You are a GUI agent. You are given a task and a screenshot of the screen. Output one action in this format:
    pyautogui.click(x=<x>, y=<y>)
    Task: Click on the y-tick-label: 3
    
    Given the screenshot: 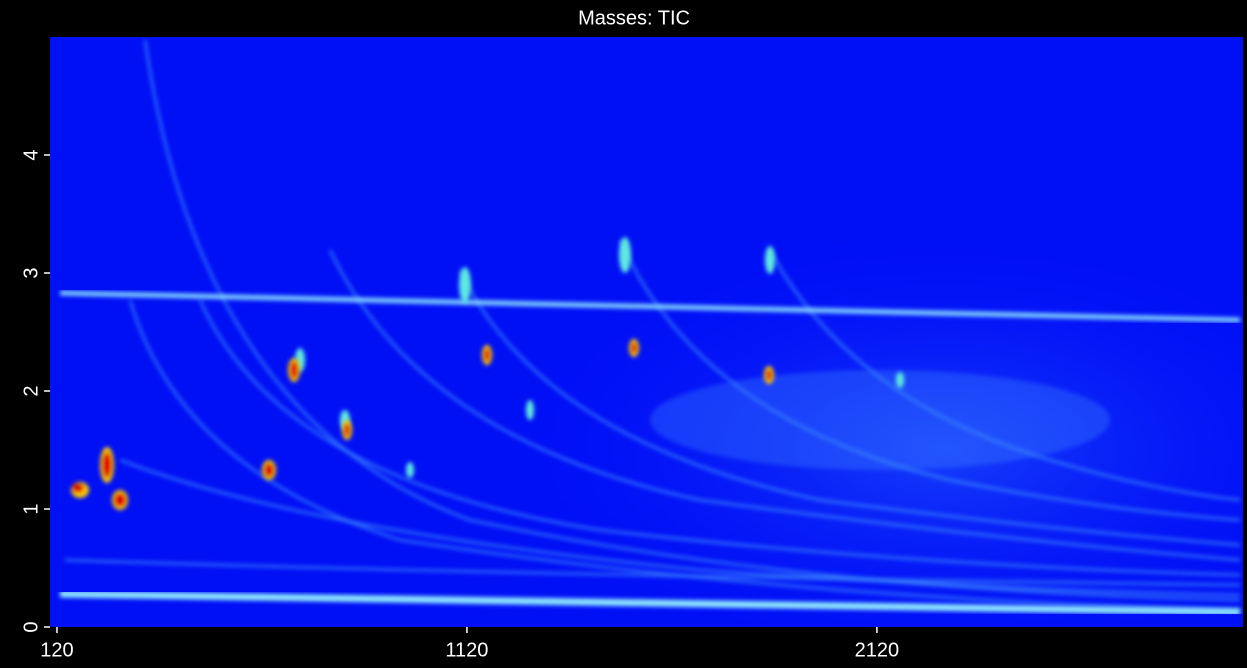 What is the action you would take?
    pyautogui.click(x=31, y=272)
    